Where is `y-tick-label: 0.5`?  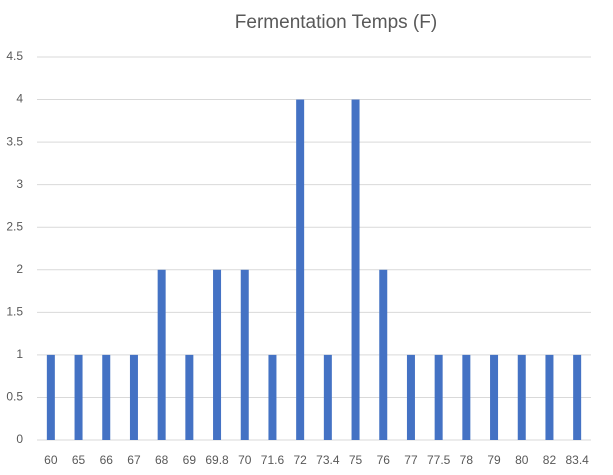 y-tick-label: 0.5 is located at coordinates (14, 397).